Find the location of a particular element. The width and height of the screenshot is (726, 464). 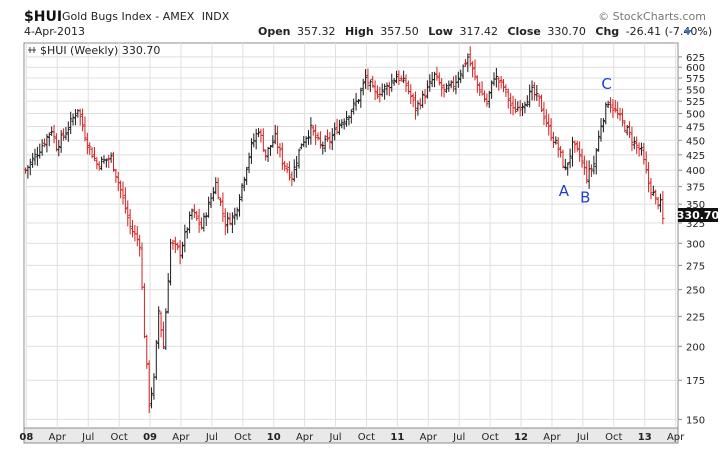

exchange-label: INDX is located at coordinates (216, 16).